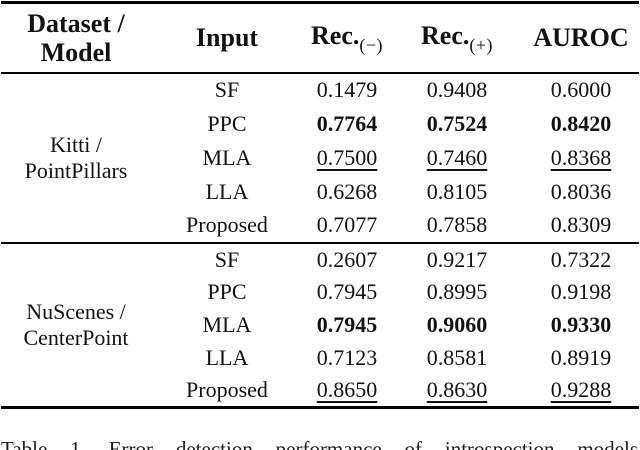 Image resolution: width=640 pixels, height=450 pixels. I want to click on metric-value: 0.9217, so click(457, 259).